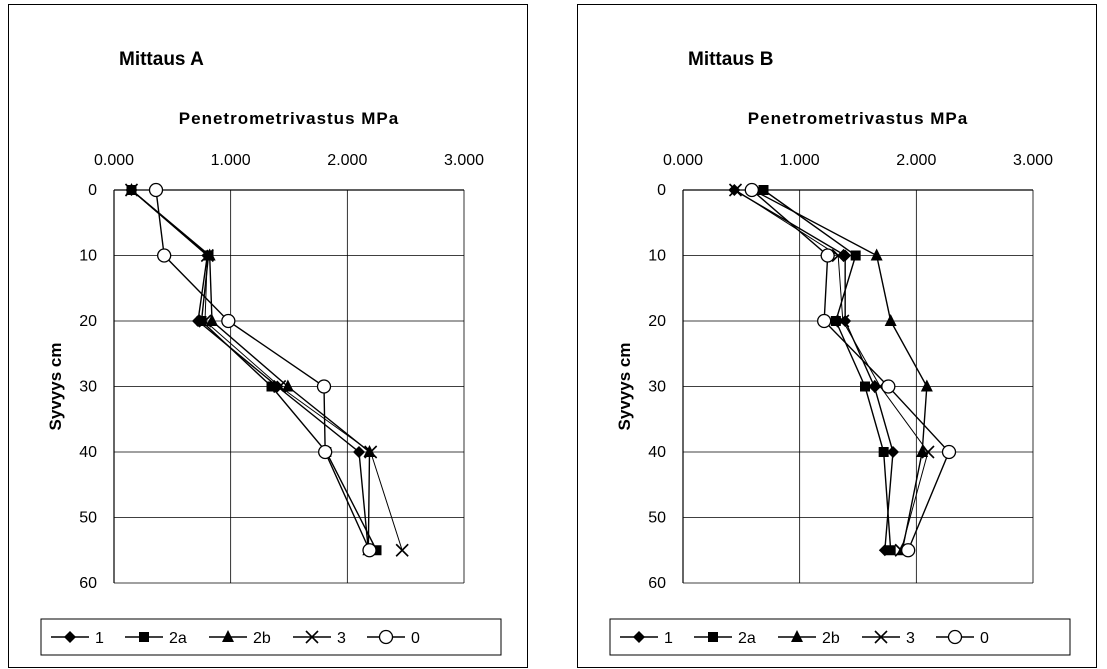  I want to click on chart-a-ylabel: Syvyys cm, so click(55, 387).